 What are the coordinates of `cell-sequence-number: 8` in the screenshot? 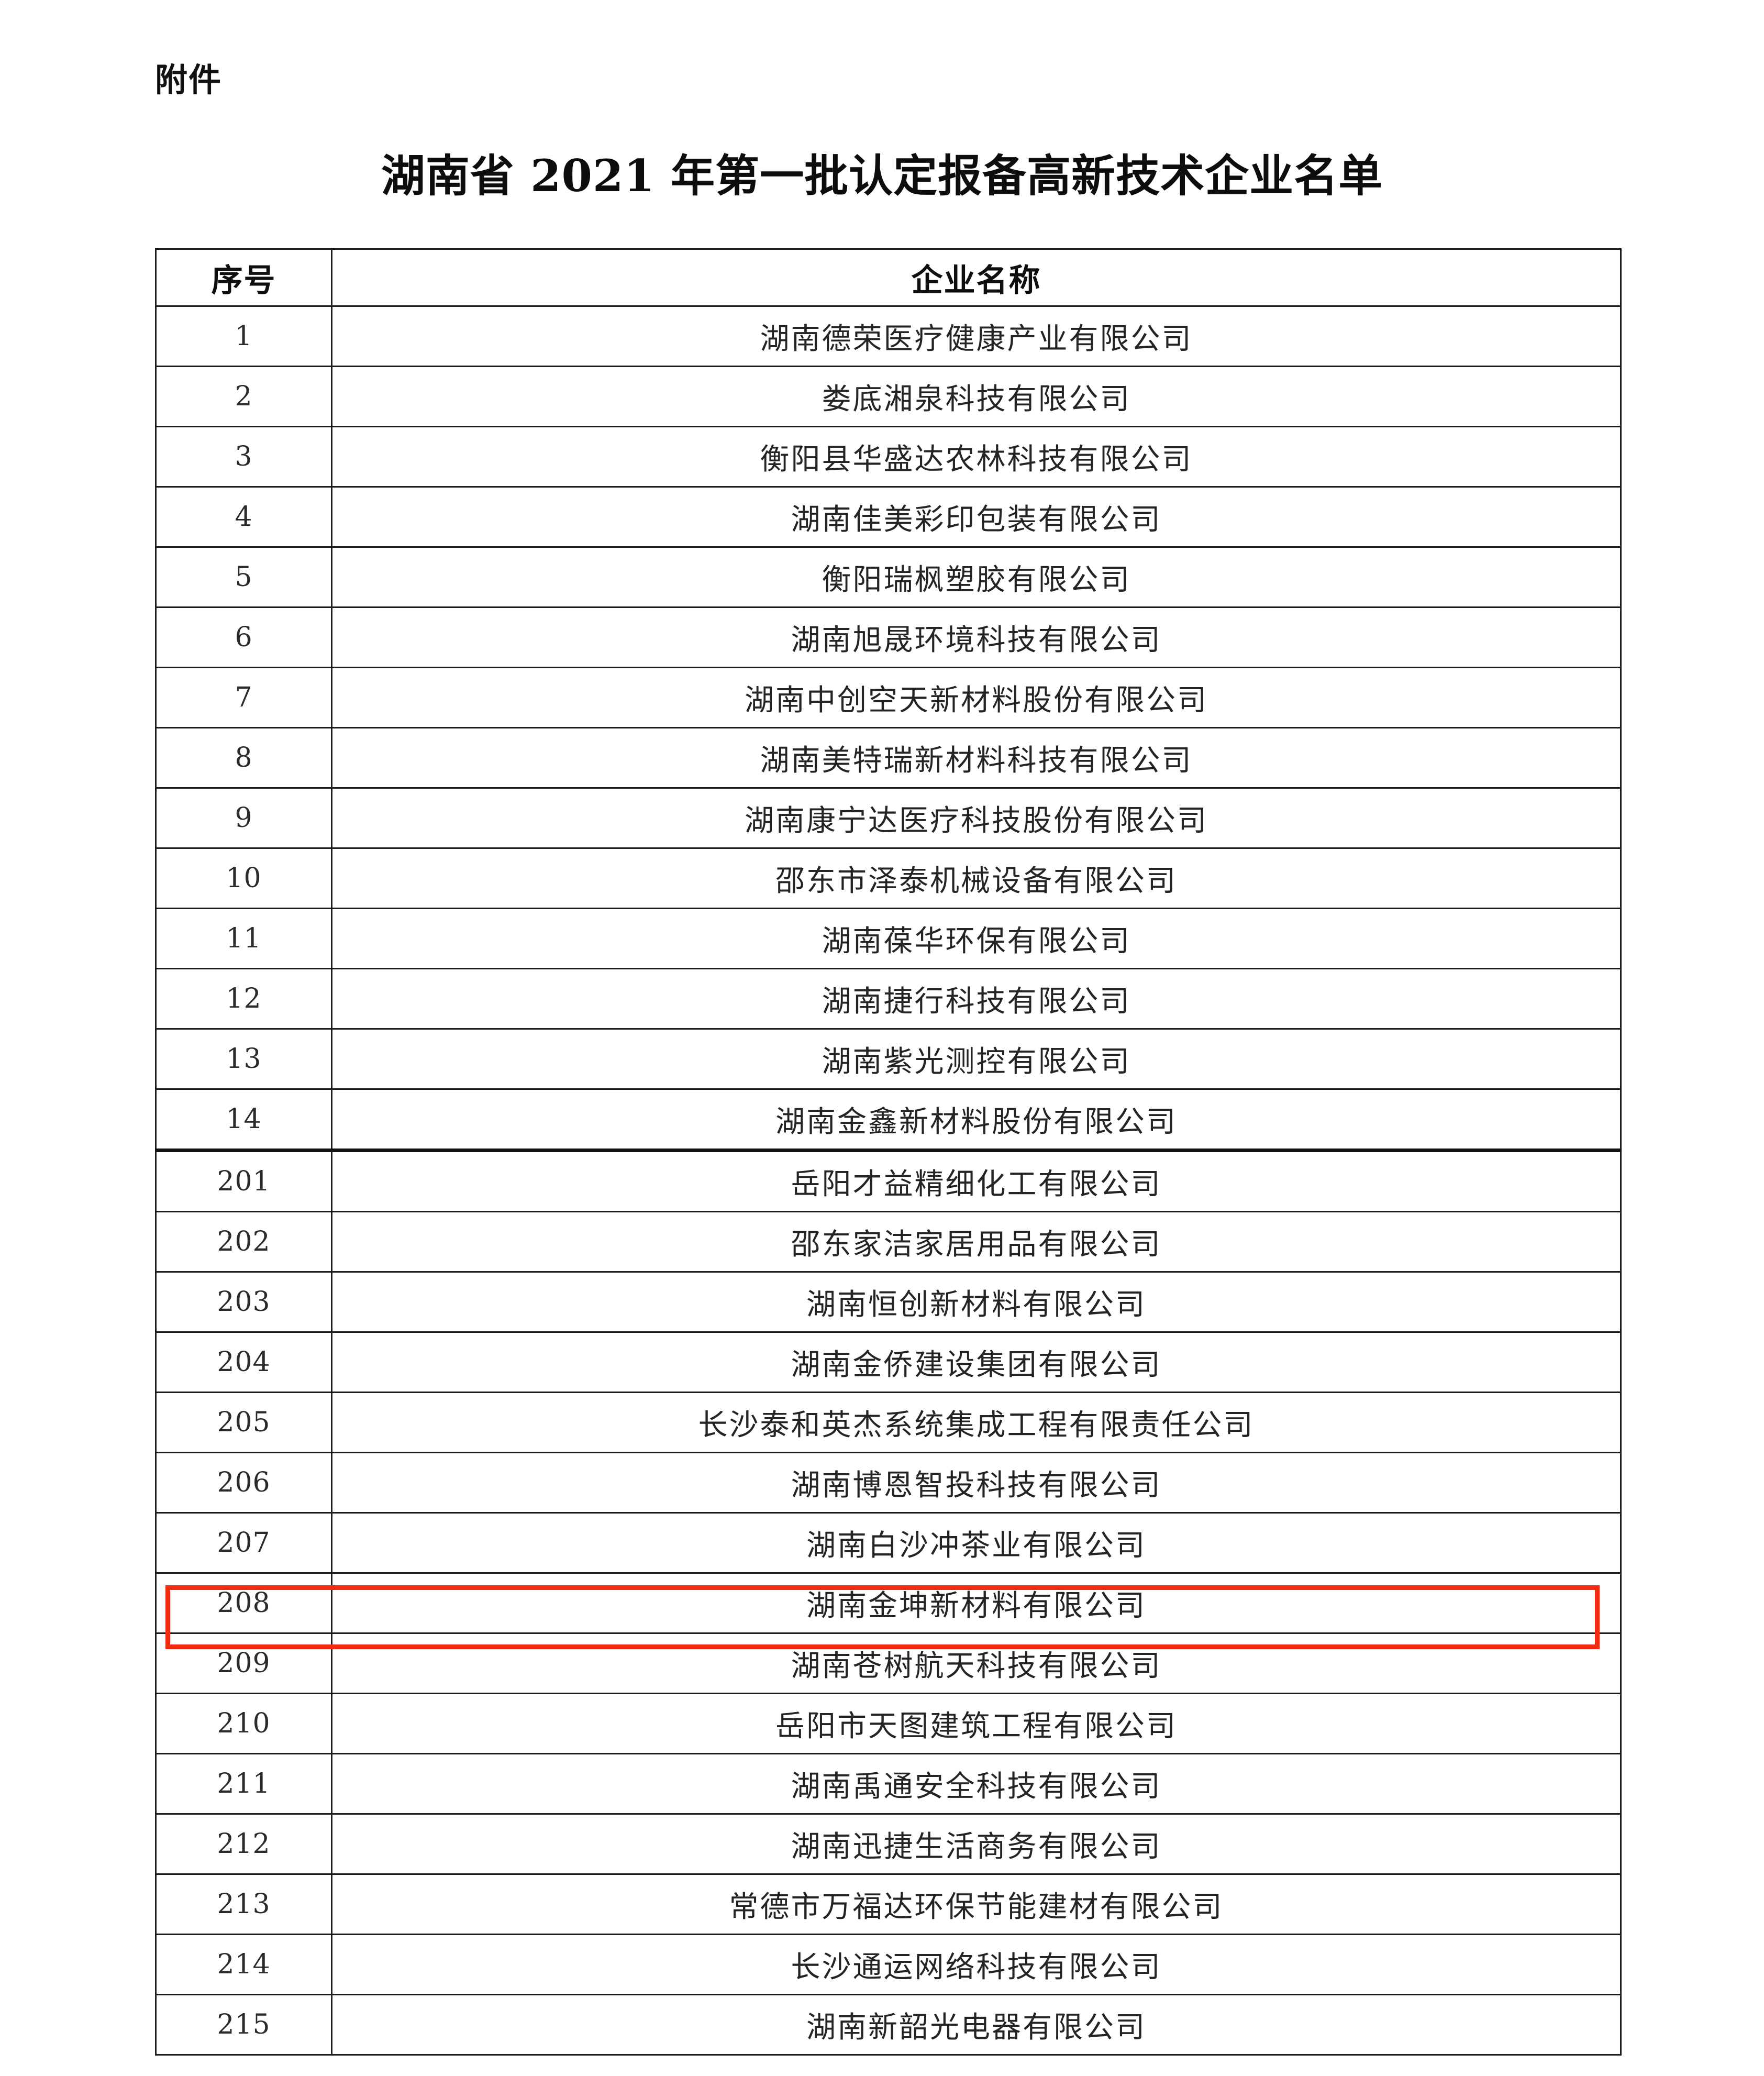 It's located at (244, 758).